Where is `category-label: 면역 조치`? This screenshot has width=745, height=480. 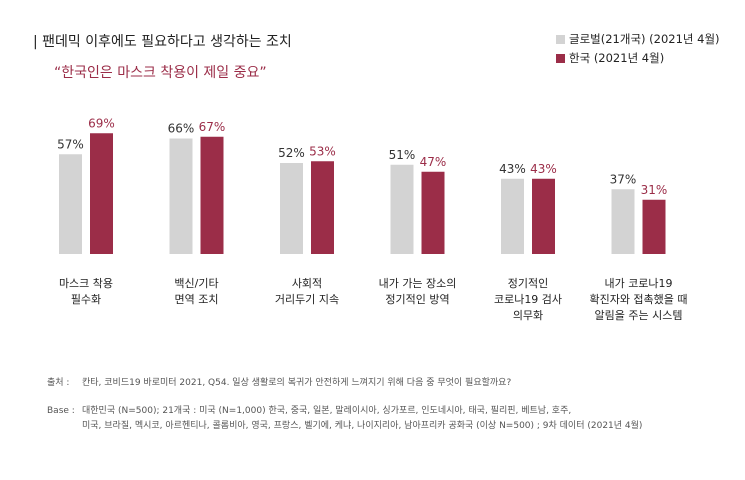
category-label: 면역 조치 is located at coordinates (197, 299).